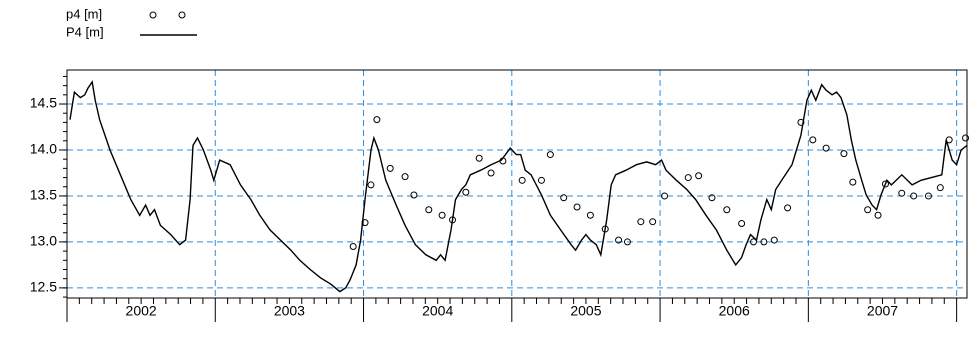 Image resolution: width=972 pixels, height=345 pixels. I want to click on y-tick-label: 12.5, so click(43, 287).